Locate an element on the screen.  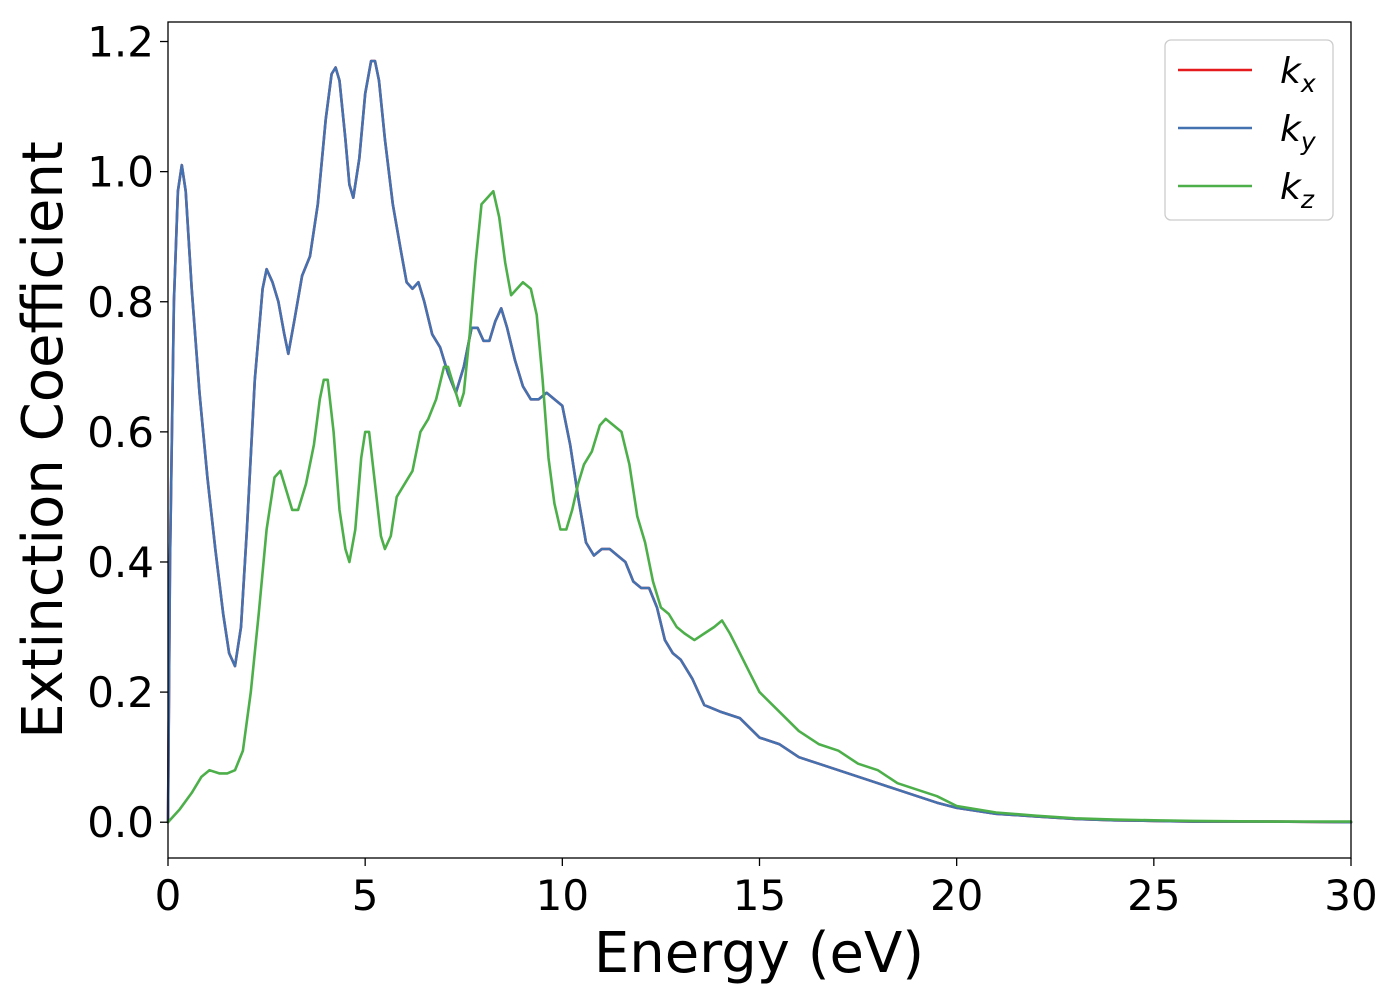
y-tick-label: 0.4 is located at coordinates (120, 562).